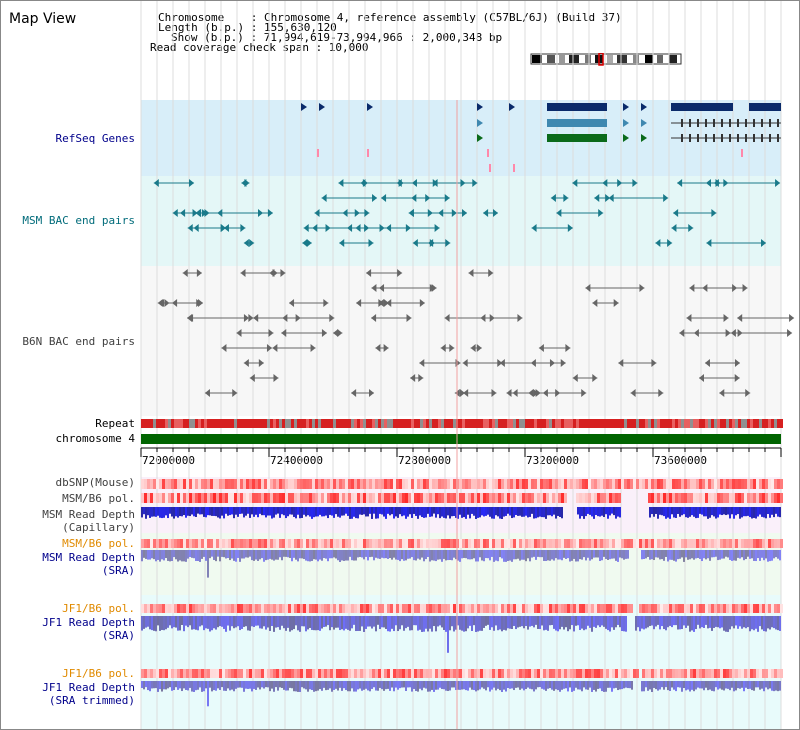  Describe the element at coordinates (644, 123) in the screenshot. I see `gene-arrow` at that location.